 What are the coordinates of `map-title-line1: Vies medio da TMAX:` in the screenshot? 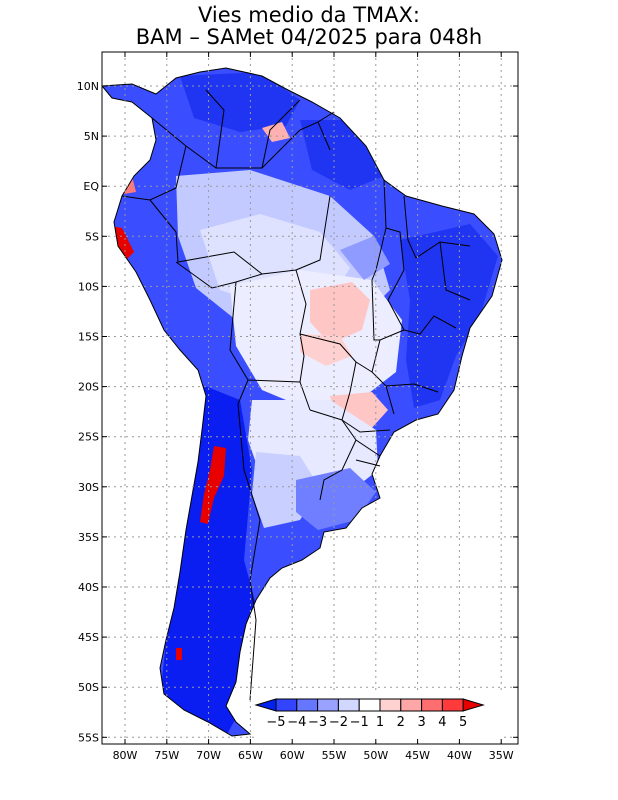 It's located at (309, 15).